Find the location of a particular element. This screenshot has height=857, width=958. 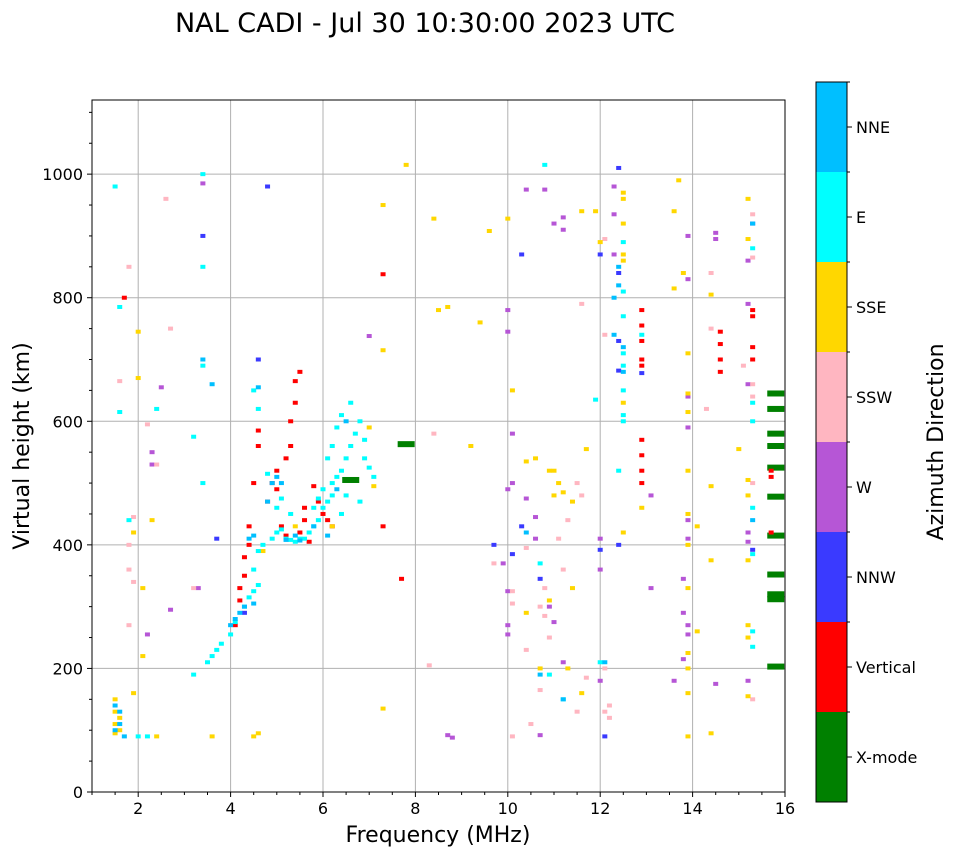

x-tick-label: 6 is located at coordinates (323, 808).